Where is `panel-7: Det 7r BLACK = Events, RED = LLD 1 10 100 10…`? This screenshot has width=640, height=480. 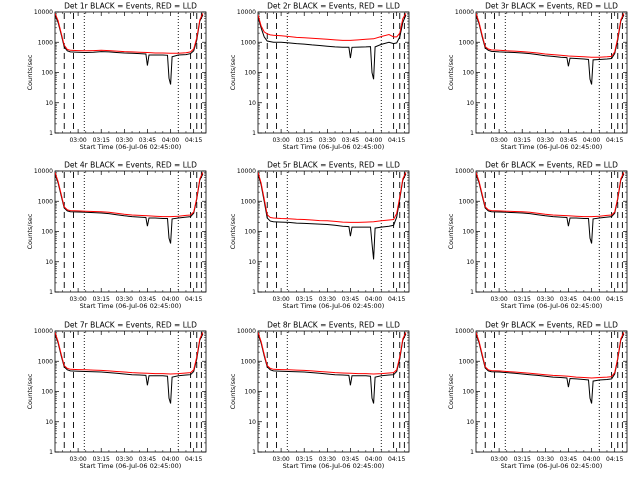
panel-7: Det 7r BLACK = Events, RED = LLD 1 10 100 10… is located at coordinates (116, 395).